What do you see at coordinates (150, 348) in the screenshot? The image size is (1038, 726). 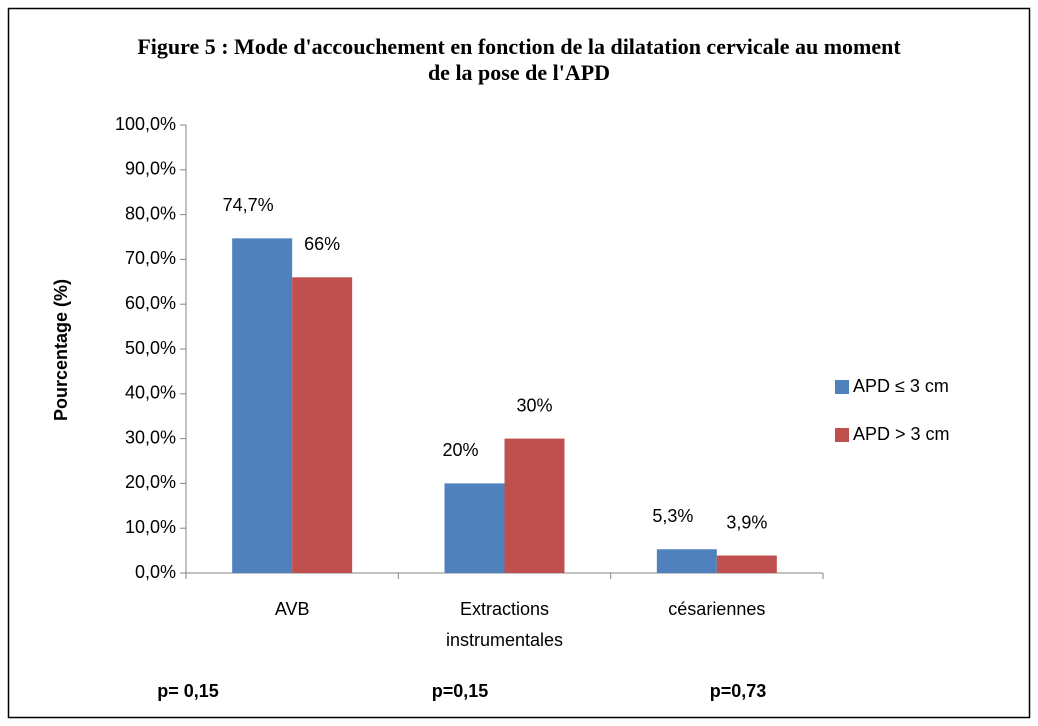 I see `y-tick-label: 50,0%` at bounding box center [150, 348].